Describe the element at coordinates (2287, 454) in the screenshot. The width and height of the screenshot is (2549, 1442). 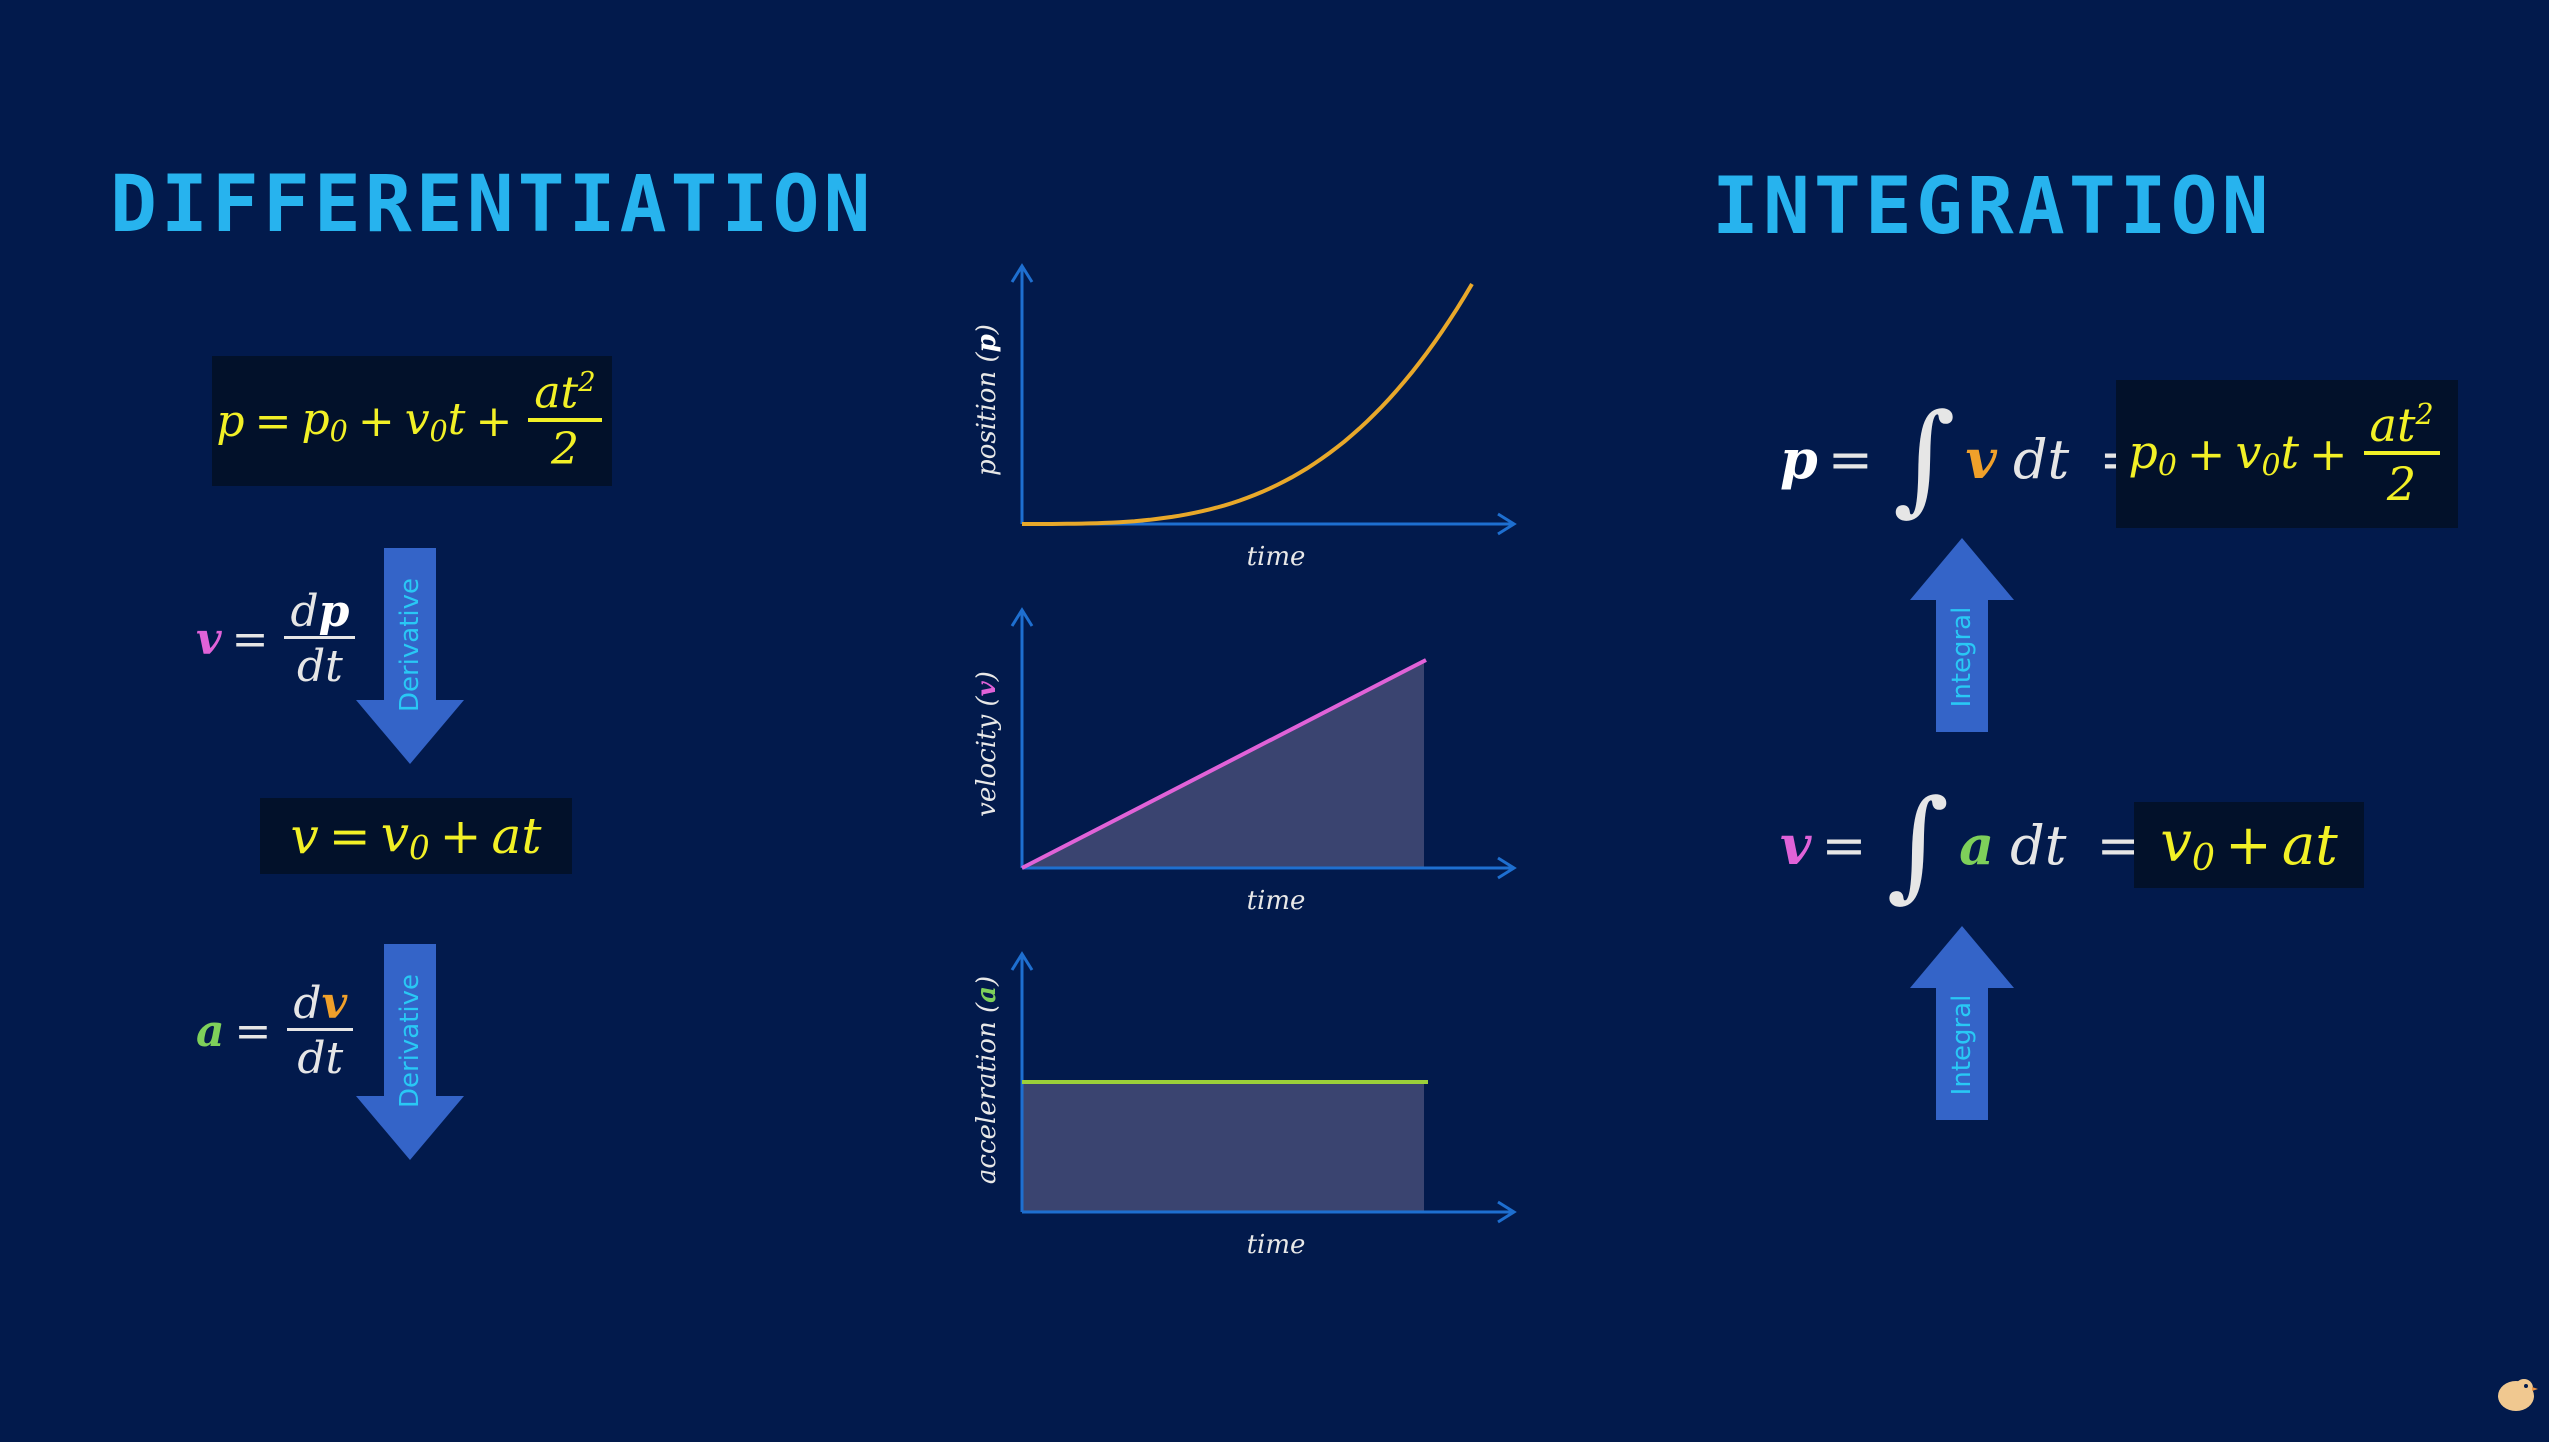
I see `position-integral-result: p0 + v0t + at2 2` at that location.